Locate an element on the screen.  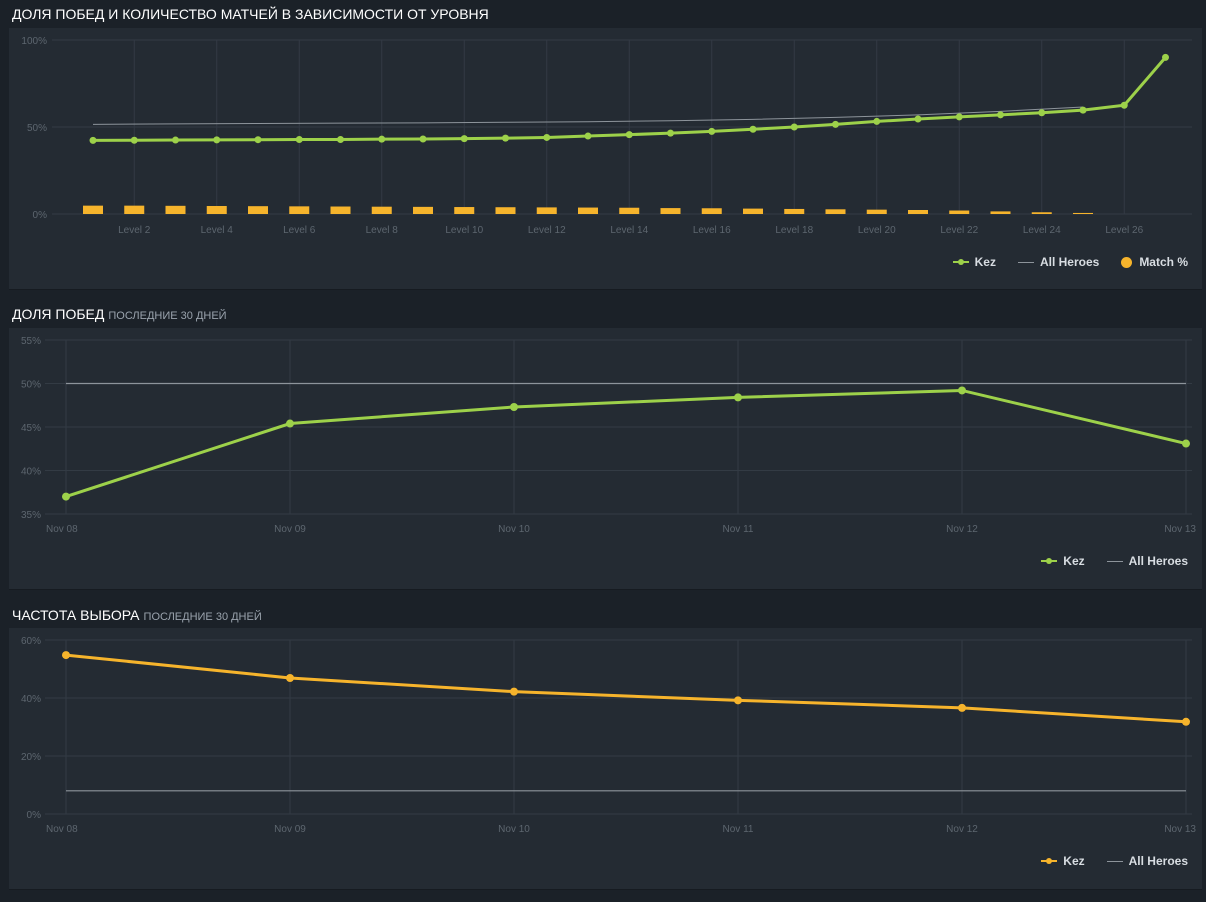
section-title-winrate: Доля побед последние 30 дней is located at coordinates (119, 314).